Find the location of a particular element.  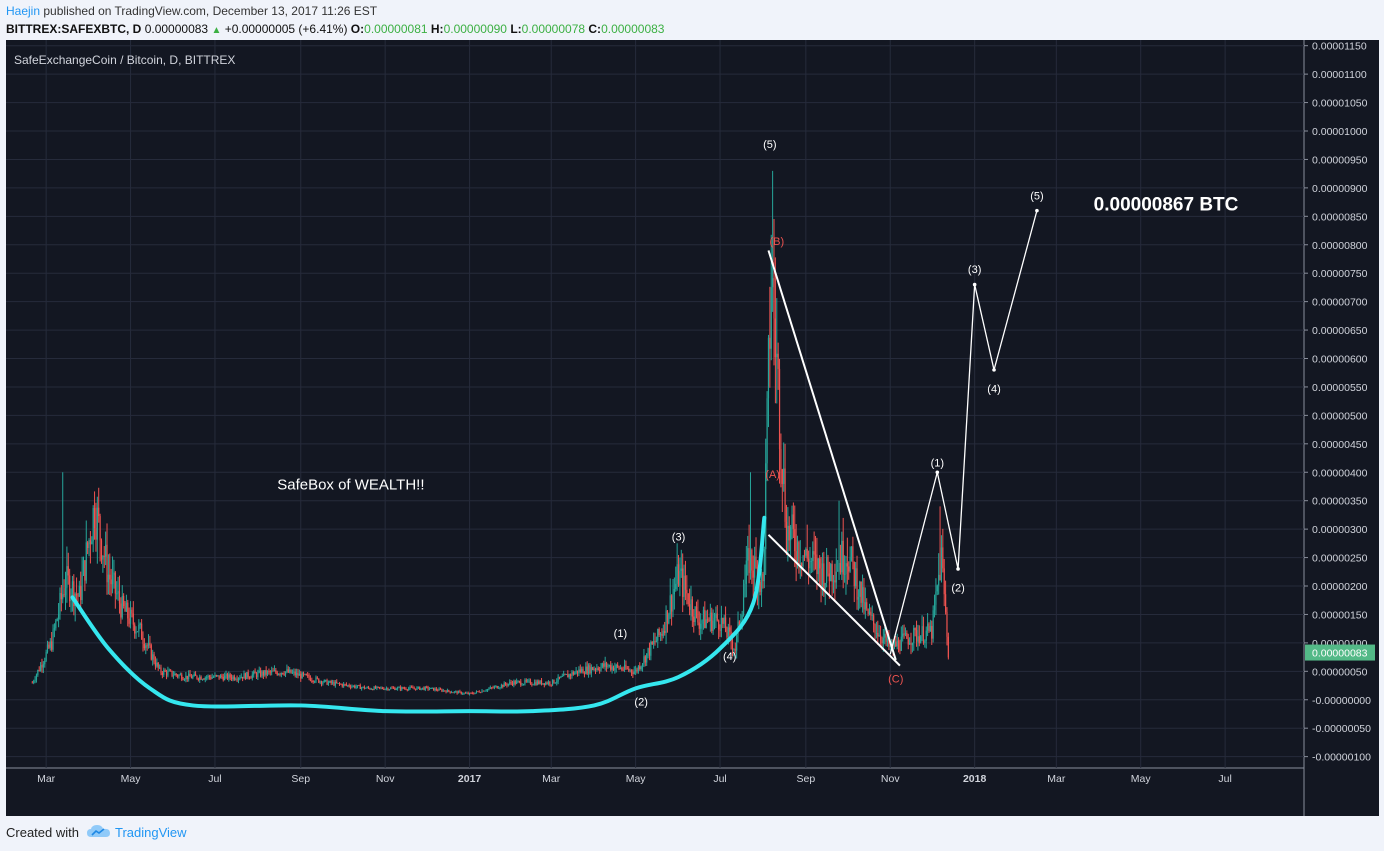

up-arrow-icon: ▲ is located at coordinates (216, 30).